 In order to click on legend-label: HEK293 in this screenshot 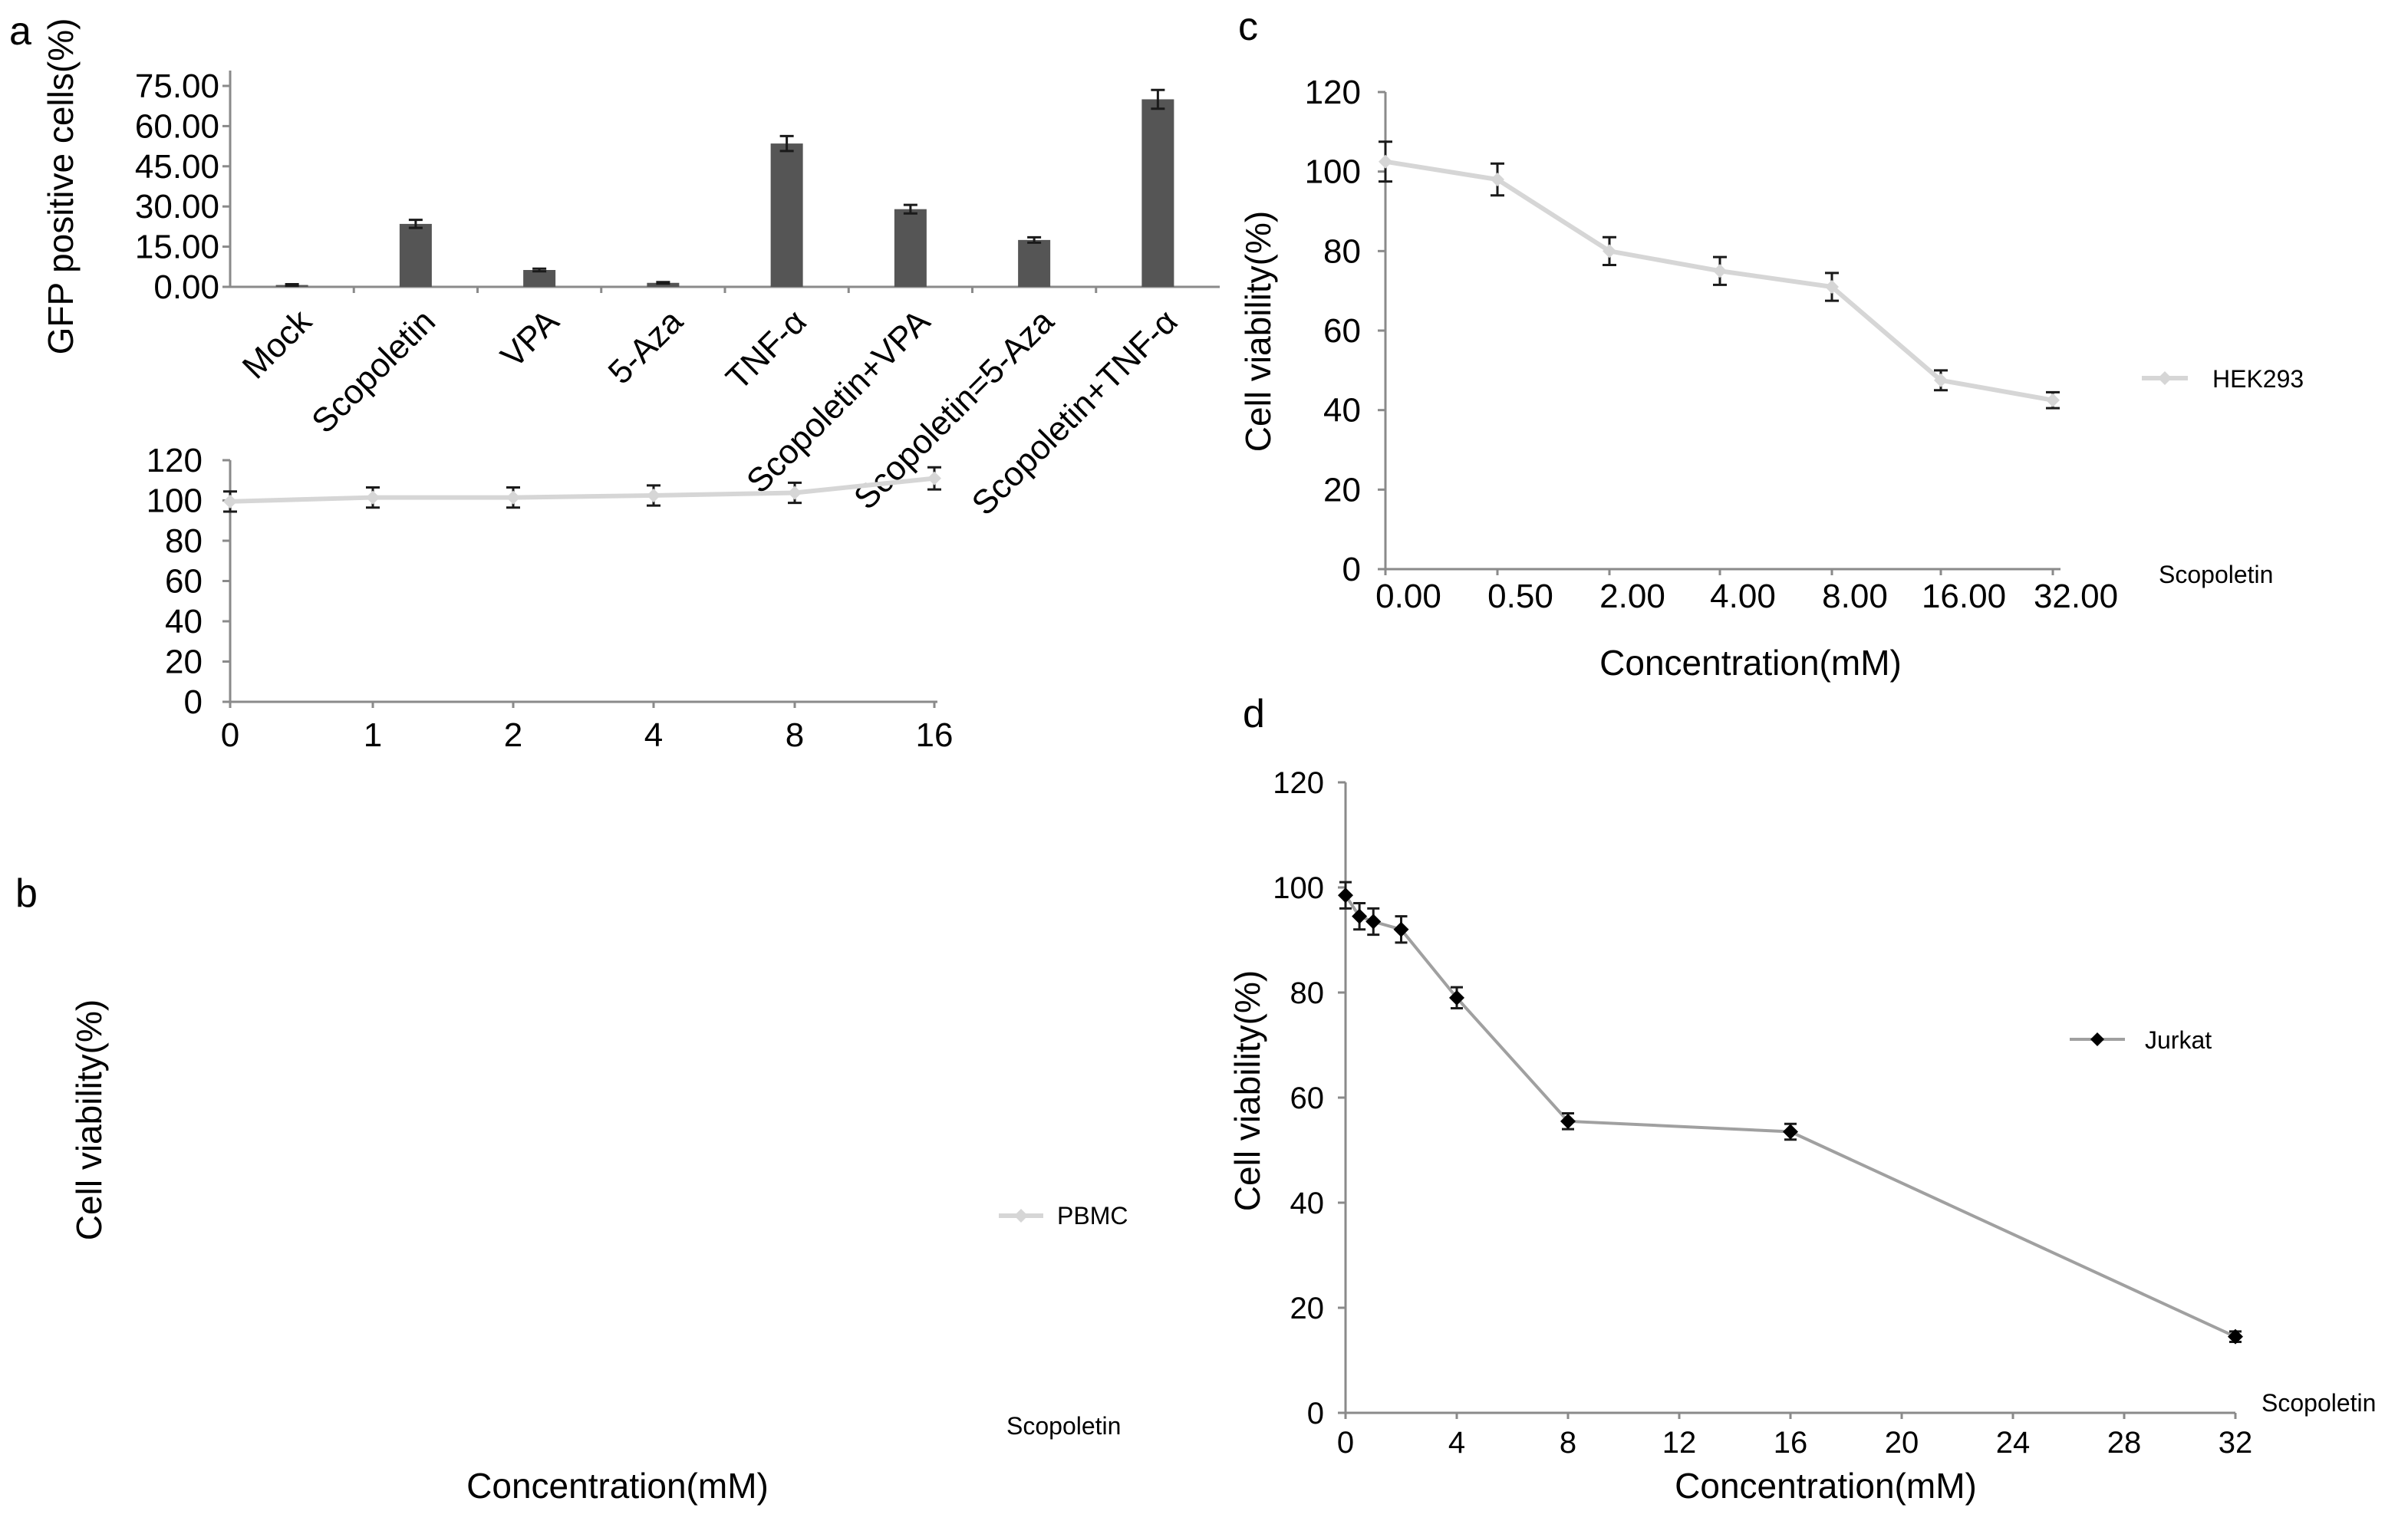, I will do `click(2258, 379)`.